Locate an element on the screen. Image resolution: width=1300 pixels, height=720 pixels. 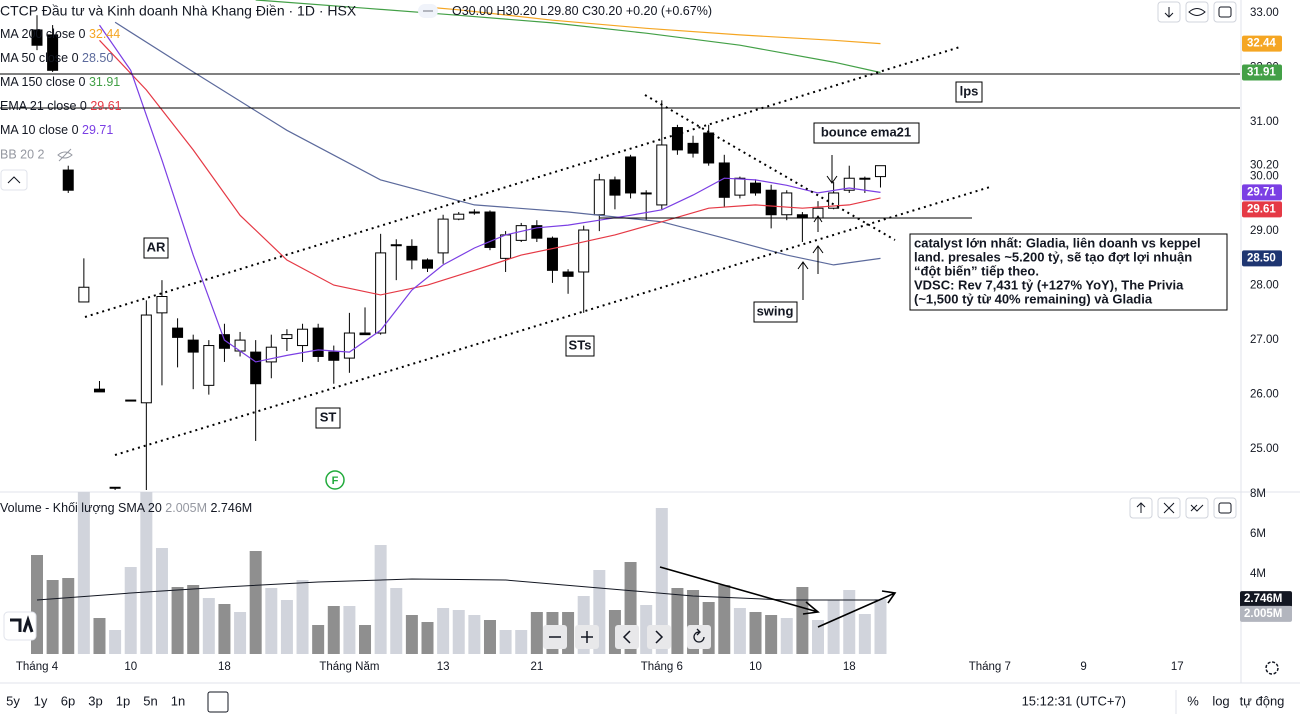
price-tag is located at coordinates (1262, 258).